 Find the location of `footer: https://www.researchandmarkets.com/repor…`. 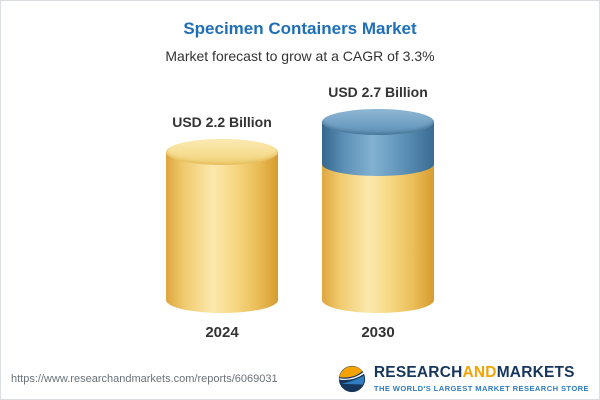

footer: https://www.researchandmarkets.com/repor… is located at coordinates (300, 379).